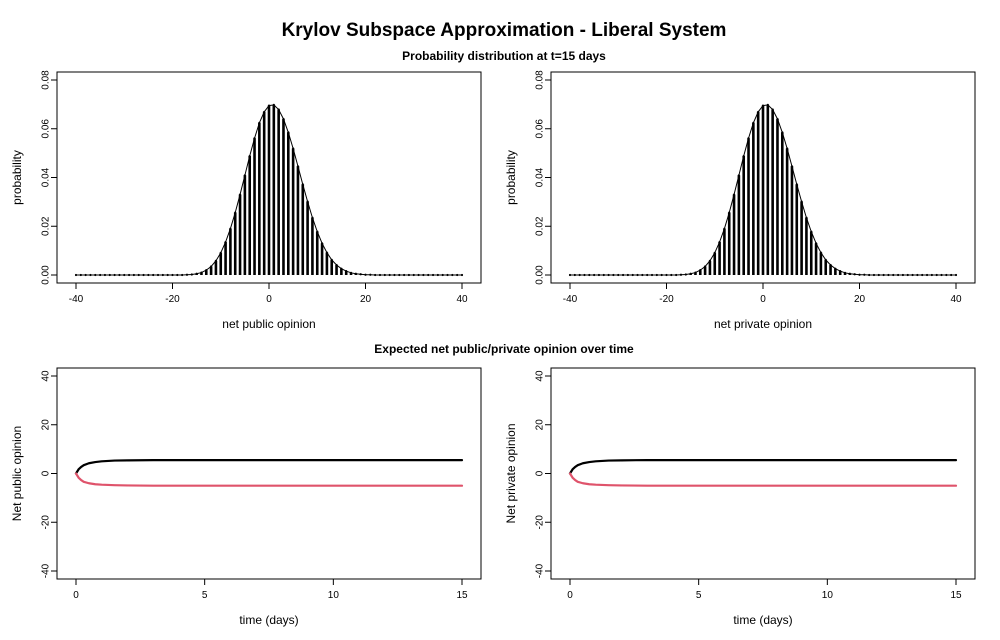 This screenshot has width=1000, height=640. I want to click on top-row-subtitle: Probability distribution at t=15 days, so click(504, 56).